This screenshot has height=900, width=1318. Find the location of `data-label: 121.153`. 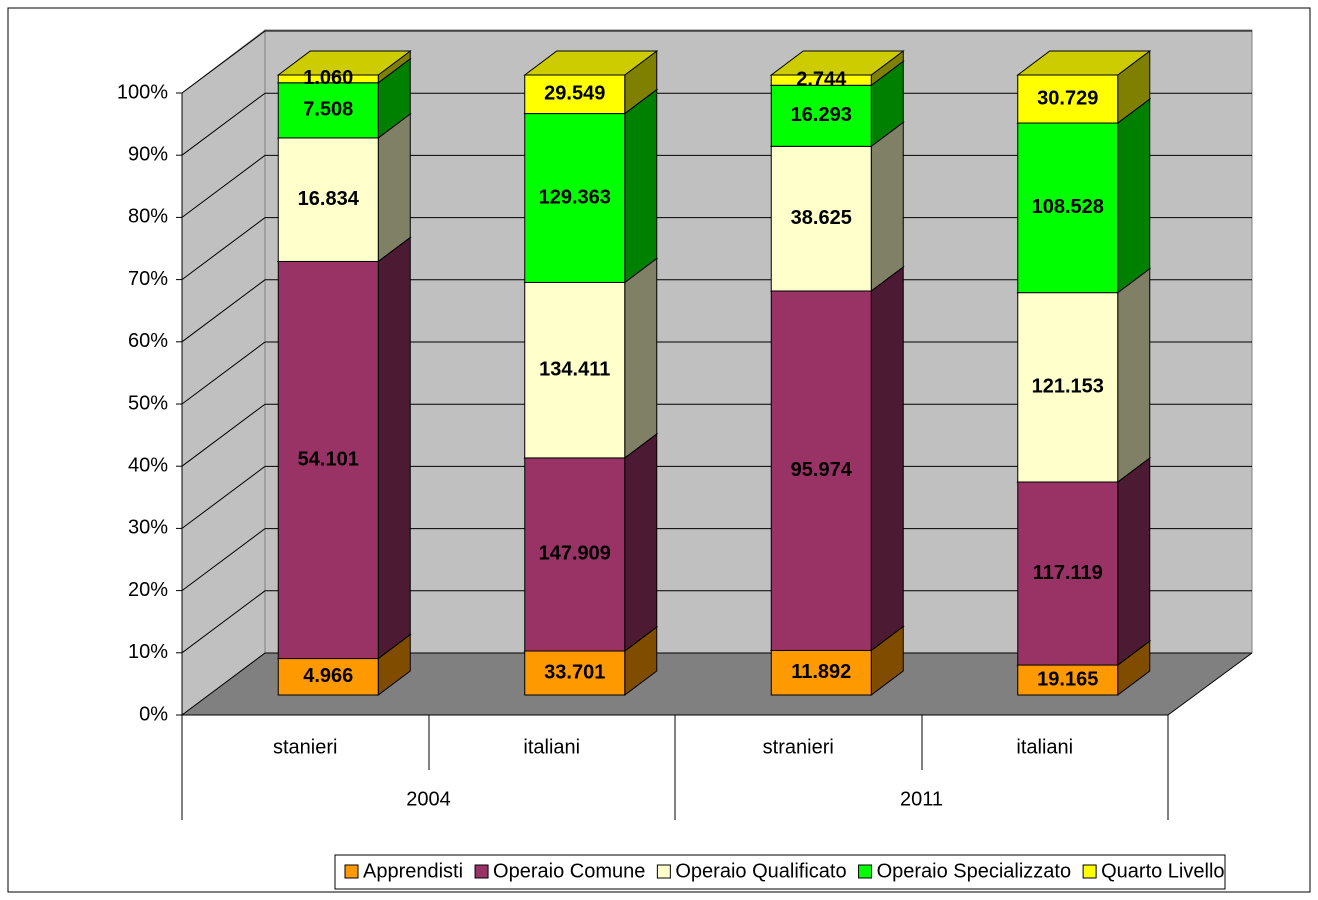

data-label: 121.153 is located at coordinates (1068, 387).